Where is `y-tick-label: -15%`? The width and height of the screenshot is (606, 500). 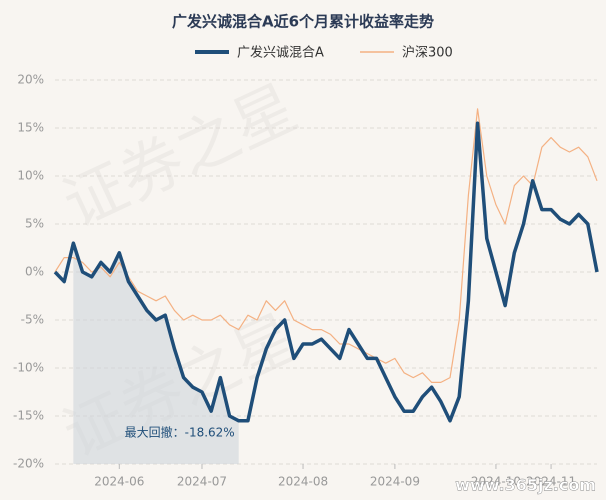 y-tick-label: -15% is located at coordinates (28, 416).